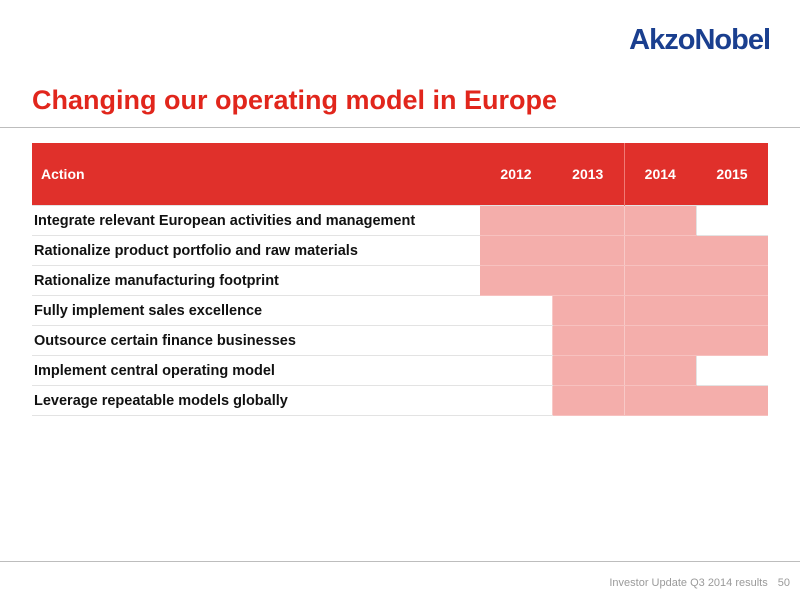 The height and width of the screenshot is (600, 800). Describe the element at coordinates (256, 310) in the screenshot. I see `row-action-label: Fully implement sales excellence` at that location.